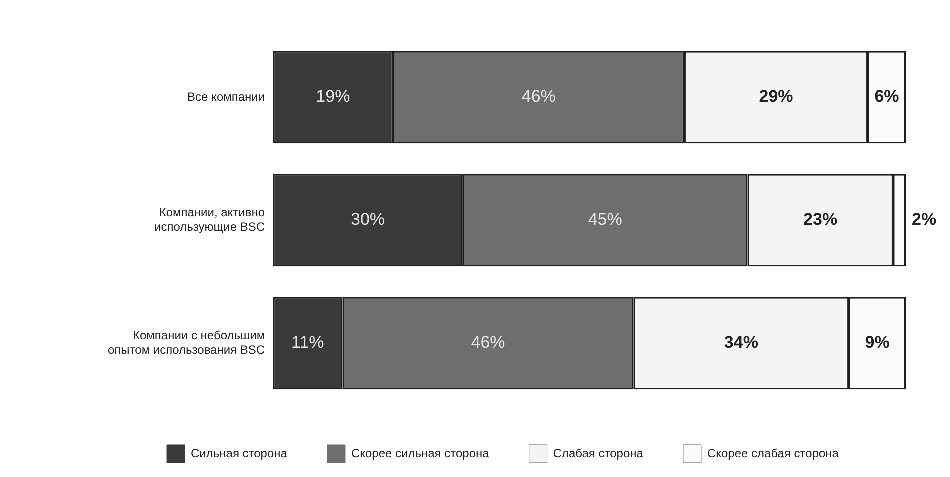 This screenshot has width=950, height=477. Describe the element at coordinates (887, 96) in the screenshot. I see `data-label: 6%` at that location.